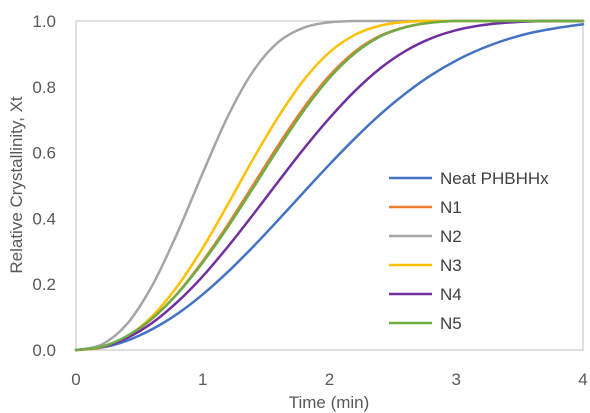  What do you see at coordinates (44, 218) in the screenshot?
I see `y-tick-label: 0.4` at bounding box center [44, 218].